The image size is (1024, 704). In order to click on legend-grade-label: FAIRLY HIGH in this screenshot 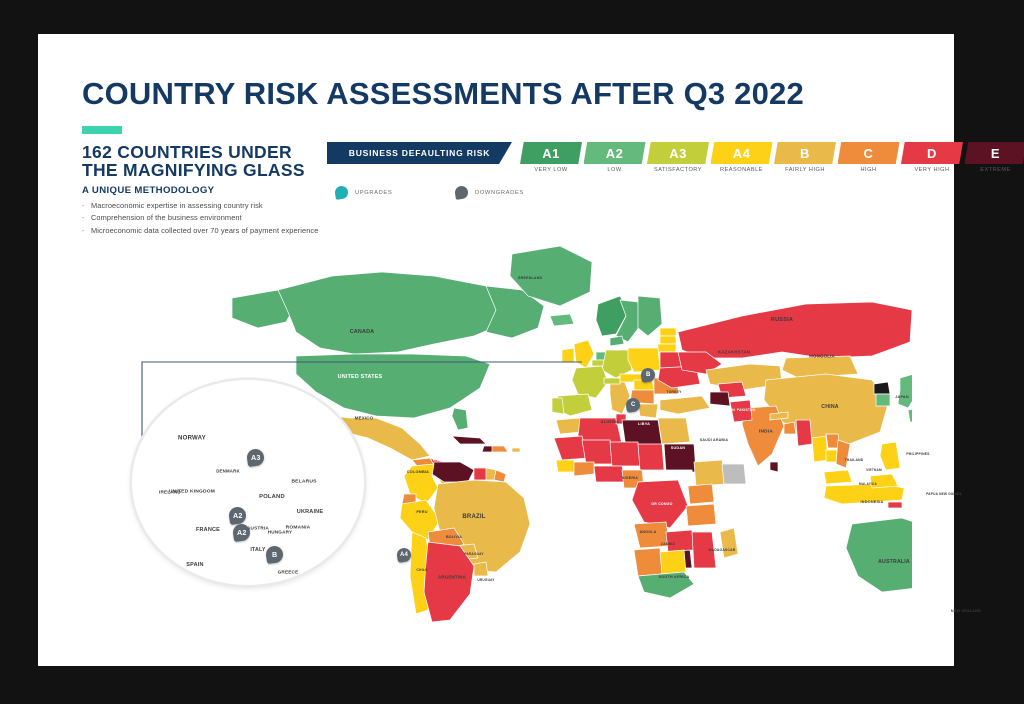, I will do `click(805, 170)`.